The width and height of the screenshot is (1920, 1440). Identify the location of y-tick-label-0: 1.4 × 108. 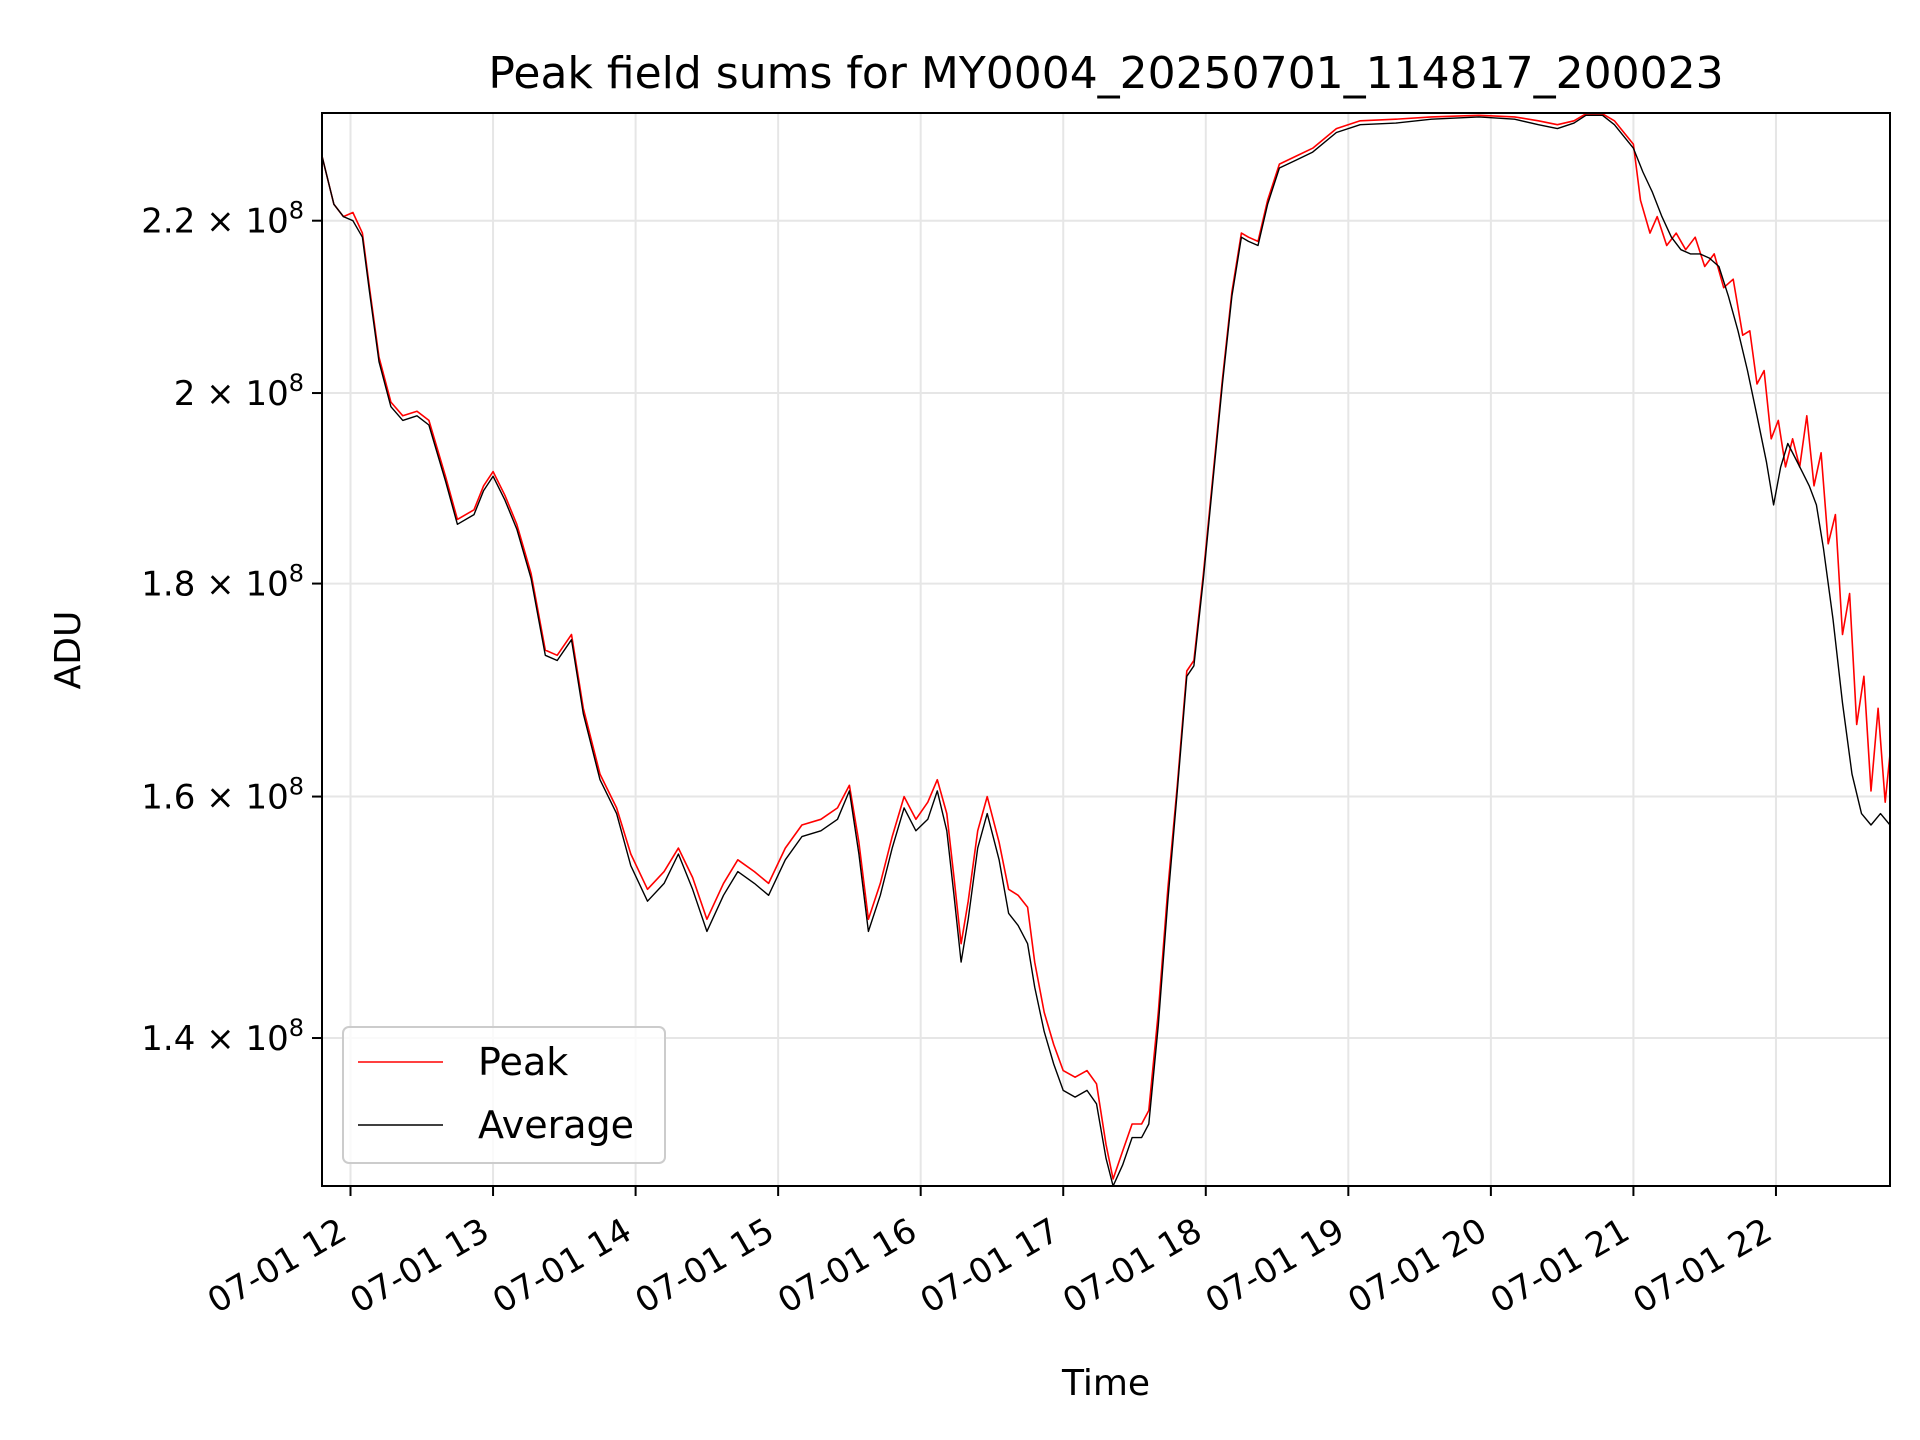
(222, 1036).